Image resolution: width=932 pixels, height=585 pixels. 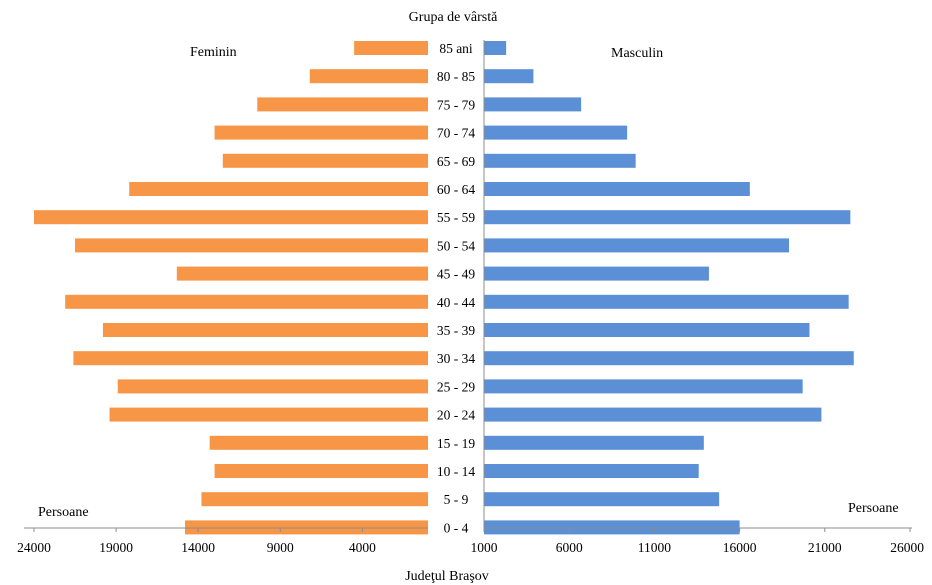 I want to click on age-group-label: 20 - 24, so click(x=456, y=415).